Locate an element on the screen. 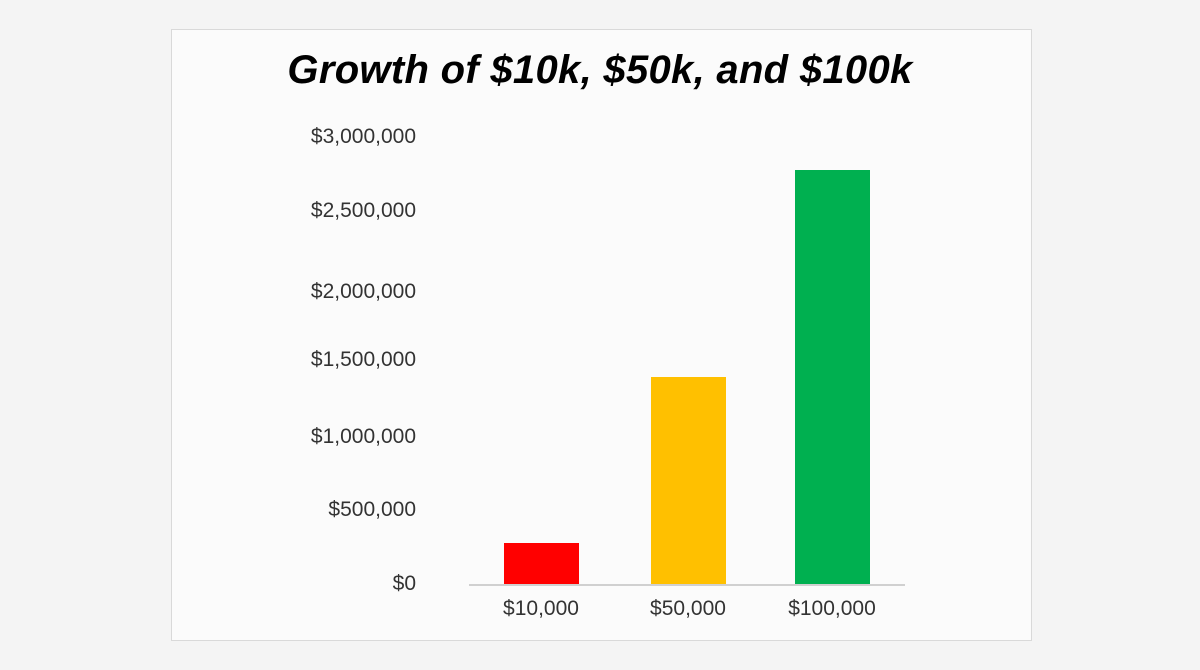 The height and width of the screenshot is (670, 1200). x-tick-50000: $50,000 is located at coordinates (688, 608).